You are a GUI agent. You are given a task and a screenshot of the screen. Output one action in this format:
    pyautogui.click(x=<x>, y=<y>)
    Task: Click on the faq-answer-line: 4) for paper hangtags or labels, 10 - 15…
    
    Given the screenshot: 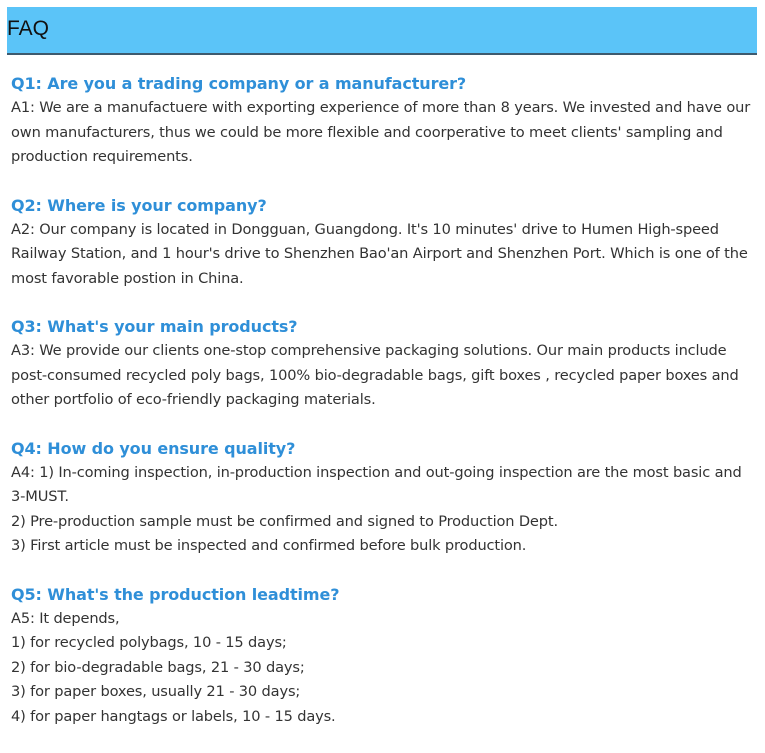 What is the action you would take?
    pyautogui.click(x=173, y=716)
    